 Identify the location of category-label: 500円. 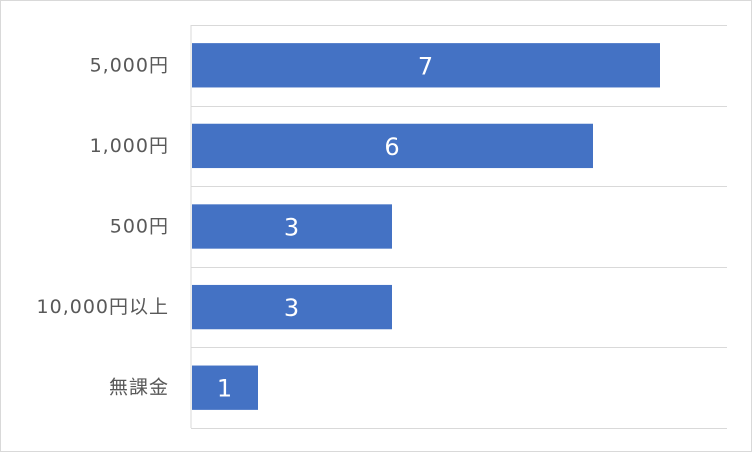
(139, 227).